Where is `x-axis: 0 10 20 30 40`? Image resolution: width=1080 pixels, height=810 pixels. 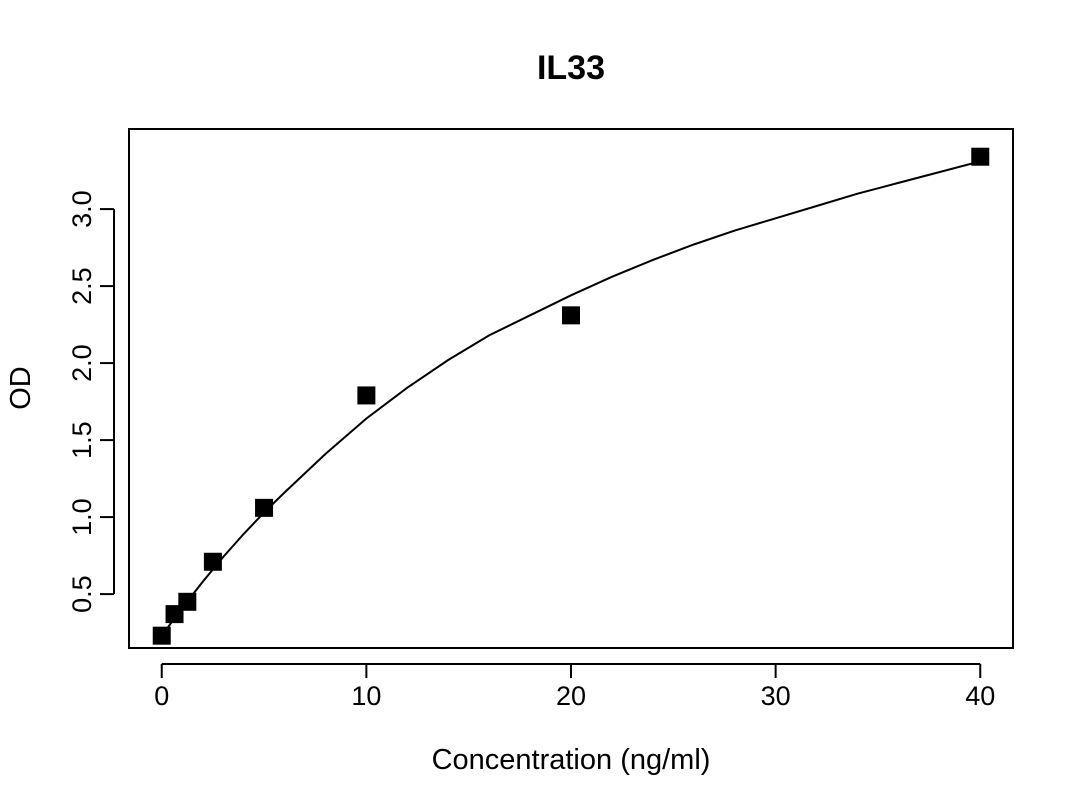
x-axis: 0 10 20 30 40 is located at coordinates (574, 687).